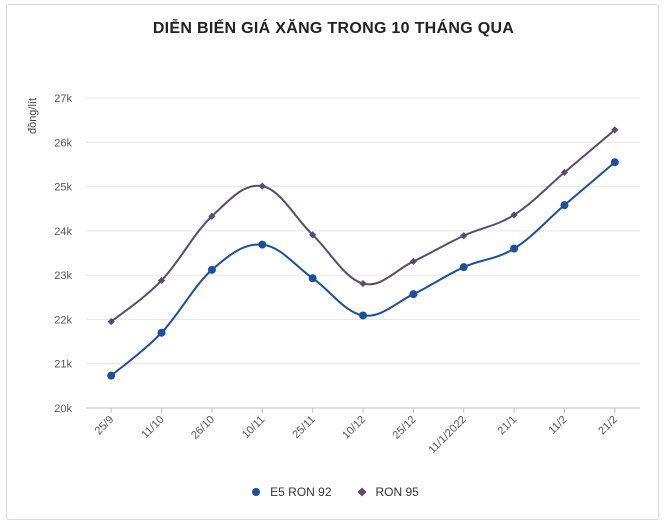 This screenshot has width=667, height=526. Describe the element at coordinates (63, 409) in the screenshot. I see `y-tick-label: 20k` at that location.